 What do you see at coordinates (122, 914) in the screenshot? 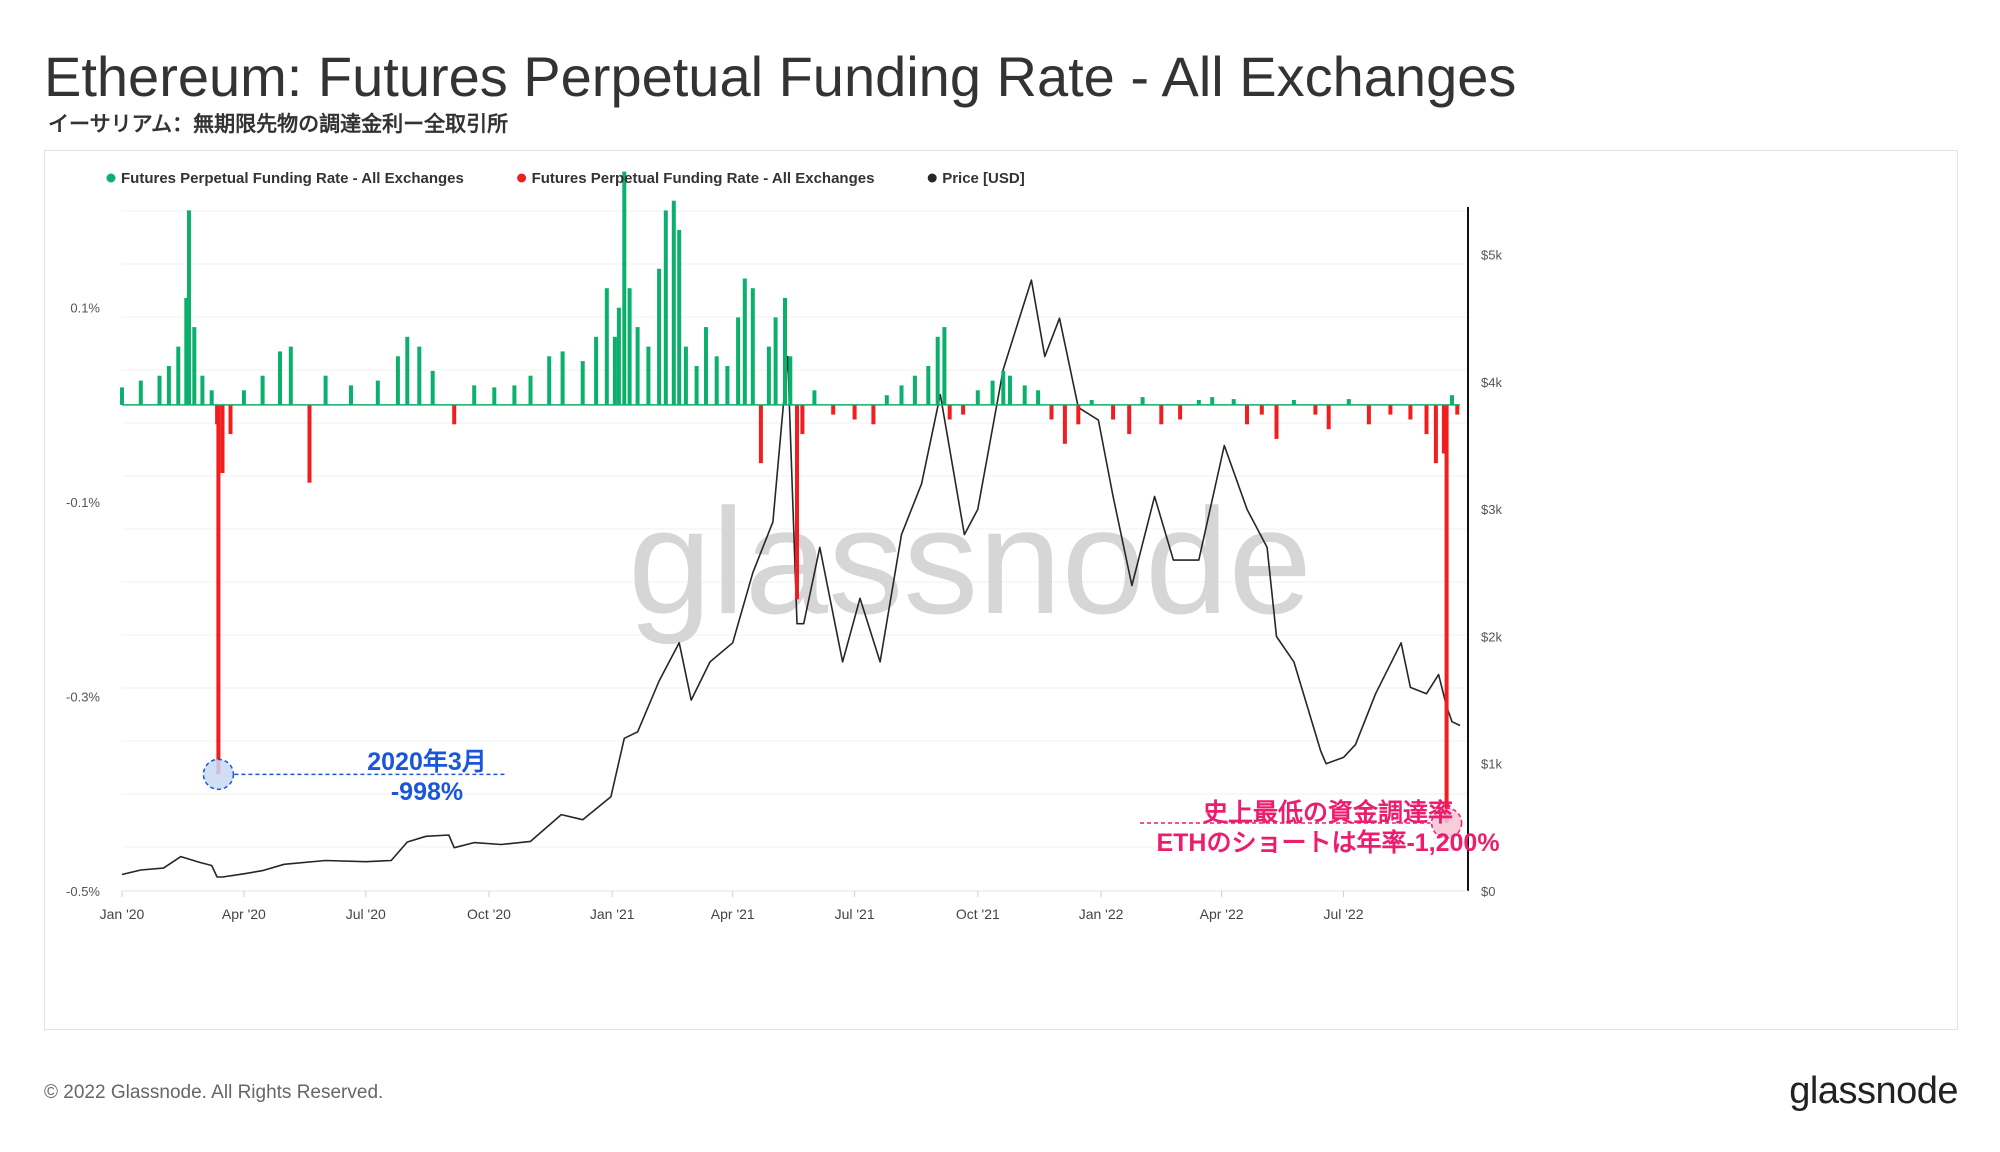
I see `x-axis-tick-label: Jan '20` at bounding box center [122, 914].